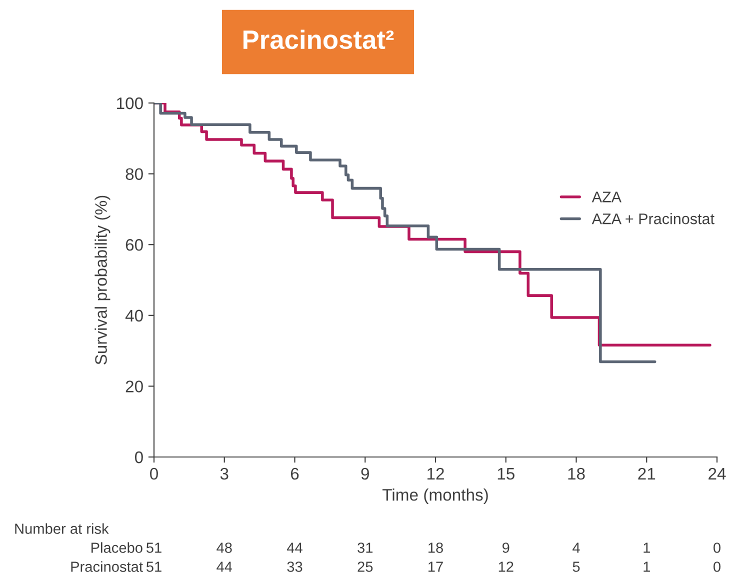  I want to click on y-tick-label: 100, so click(130, 103).